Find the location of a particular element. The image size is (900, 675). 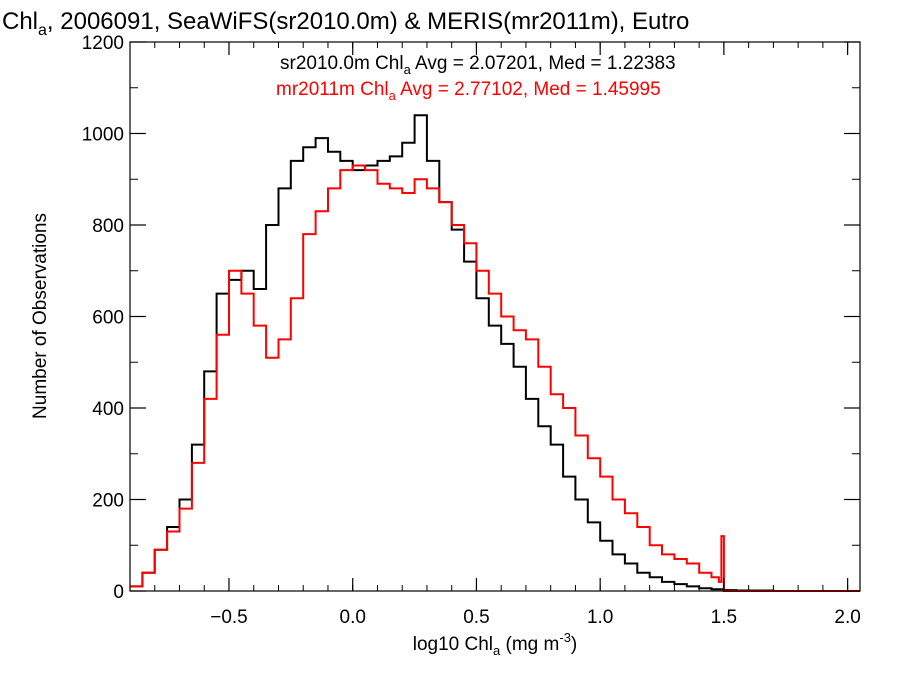

x-tick-label: −0.5 is located at coordinates (229, 617).